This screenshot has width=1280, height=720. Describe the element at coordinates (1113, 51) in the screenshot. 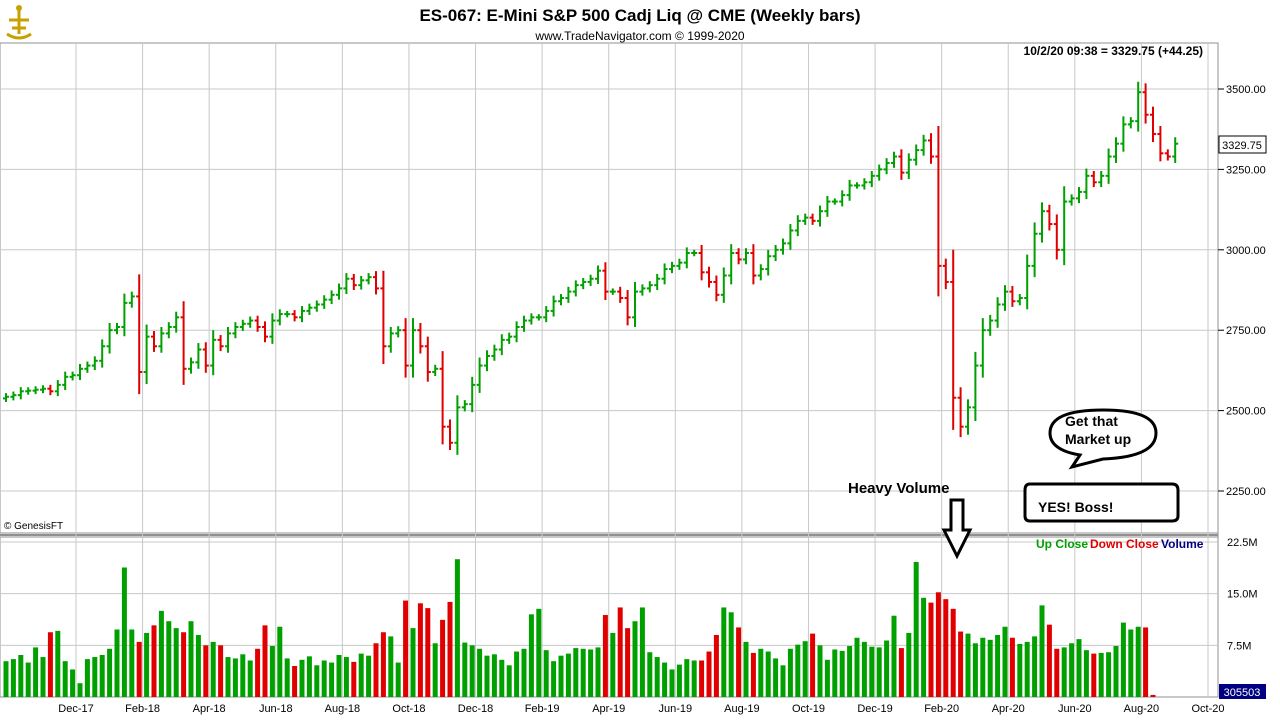

I see `quote-readout: 10/2/20 09:38 = 3329.75 (+44.25)` at that location.